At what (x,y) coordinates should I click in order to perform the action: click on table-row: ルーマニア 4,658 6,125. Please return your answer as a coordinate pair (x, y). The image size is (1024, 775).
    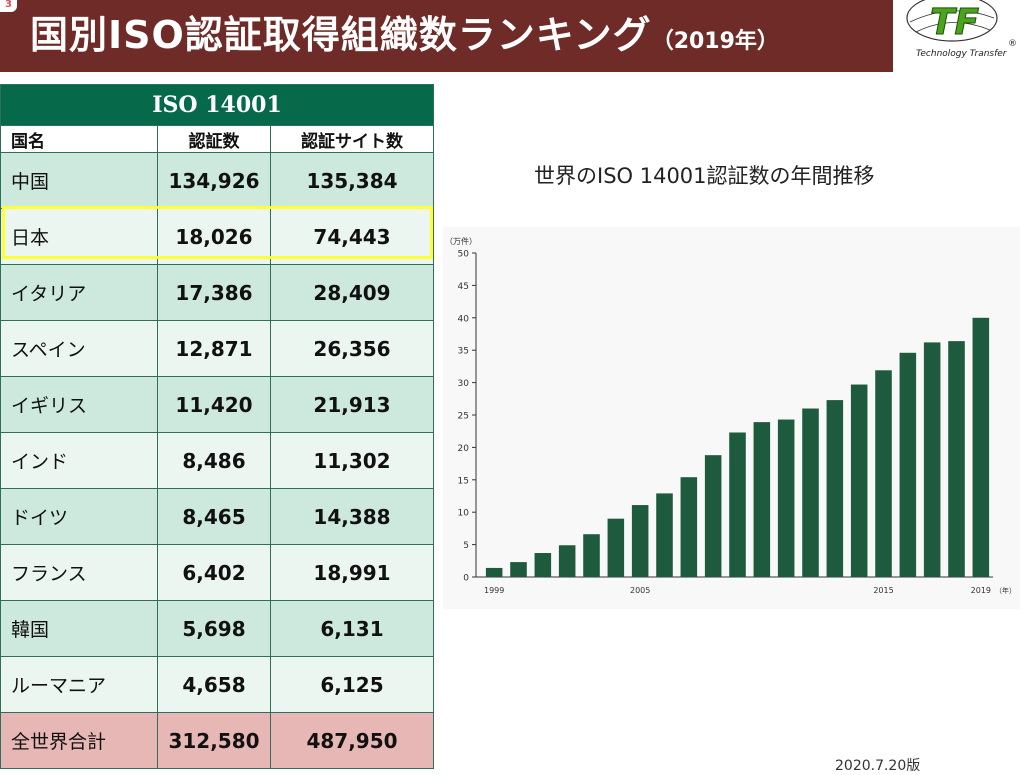
    Looking at the image, I should click on (217, 684).